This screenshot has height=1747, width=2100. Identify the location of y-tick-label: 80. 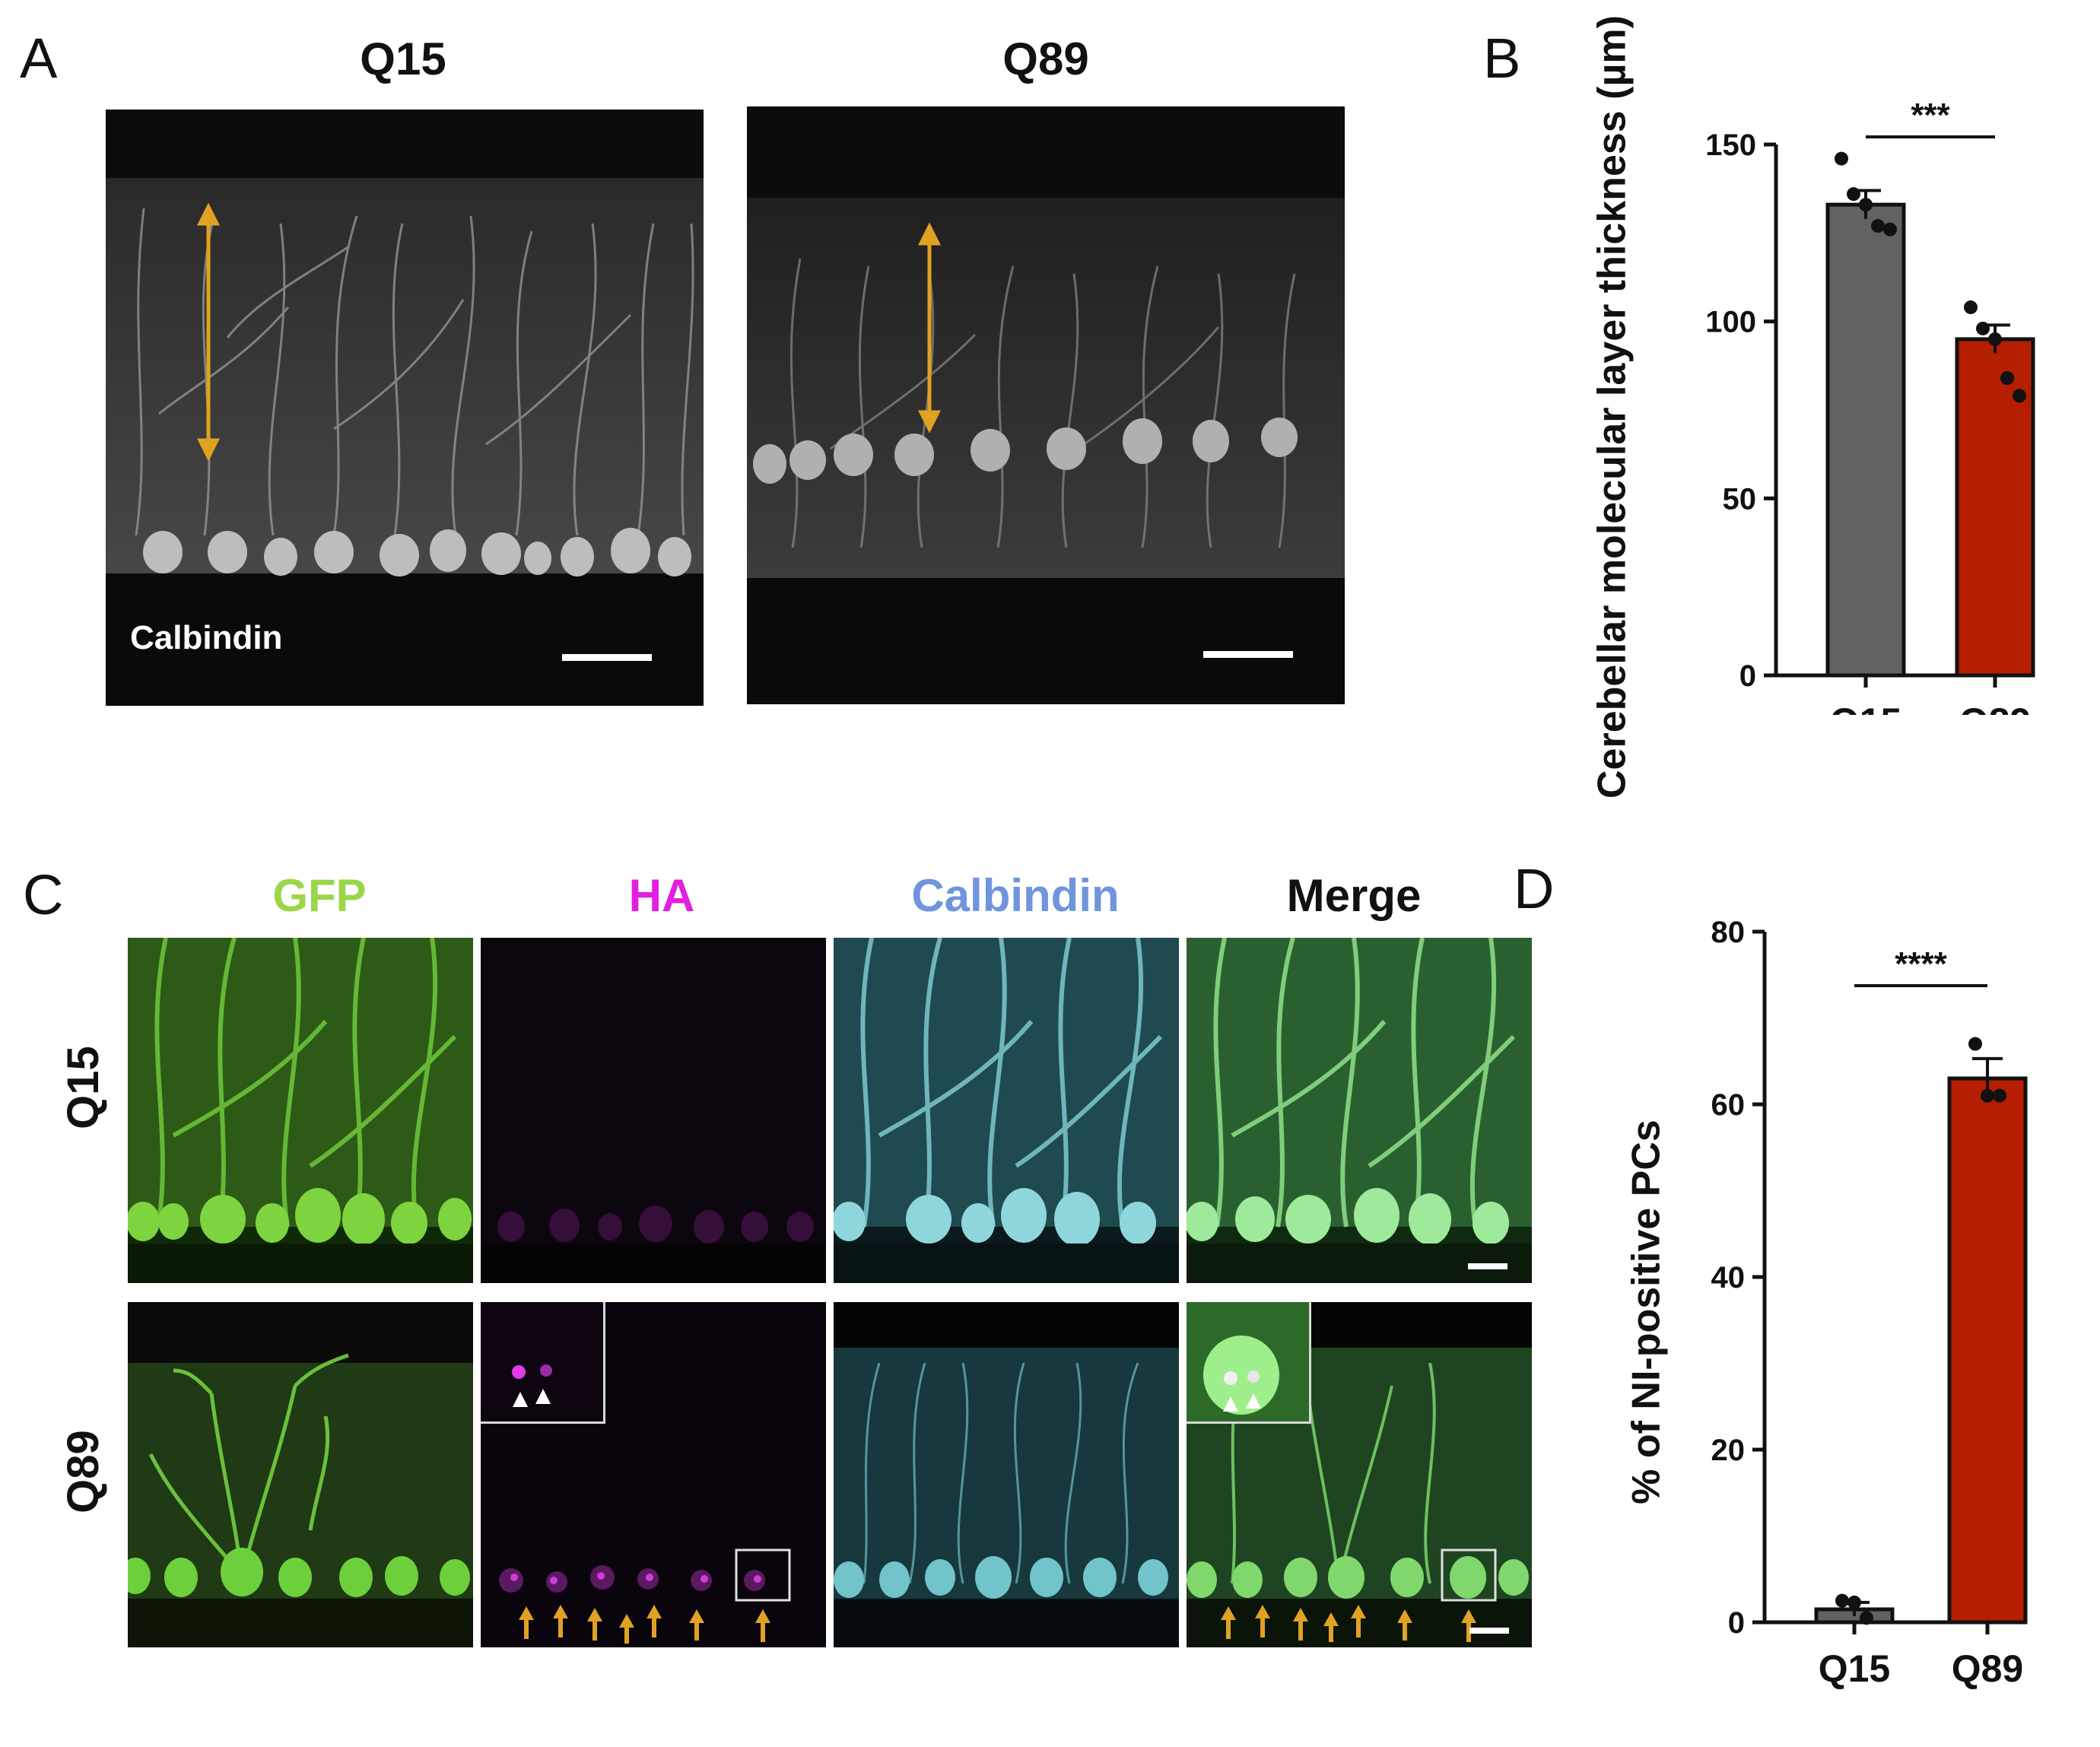
(1728, 932).